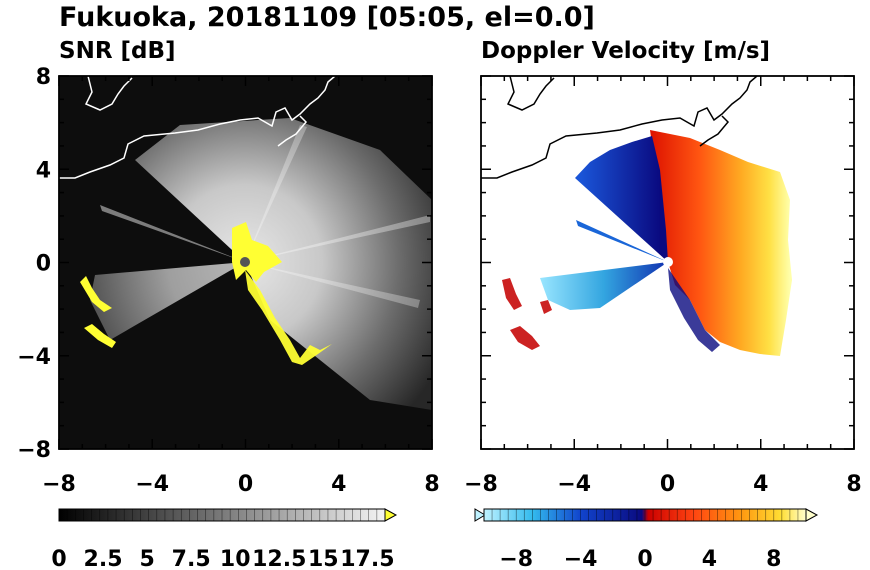  I want to click on colorbar-label: 15, so click(323, 558).